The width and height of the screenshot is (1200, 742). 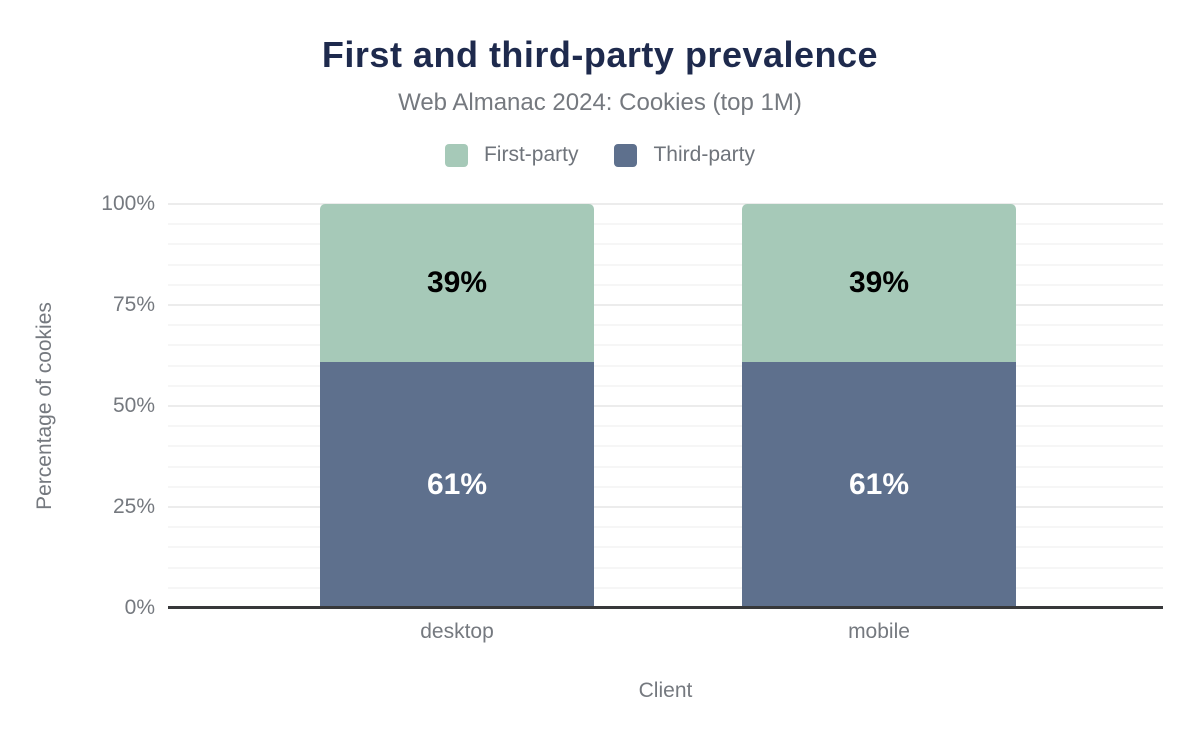 I want to click on y-tick-label-75%: 75%, so click(x=133, y=304).